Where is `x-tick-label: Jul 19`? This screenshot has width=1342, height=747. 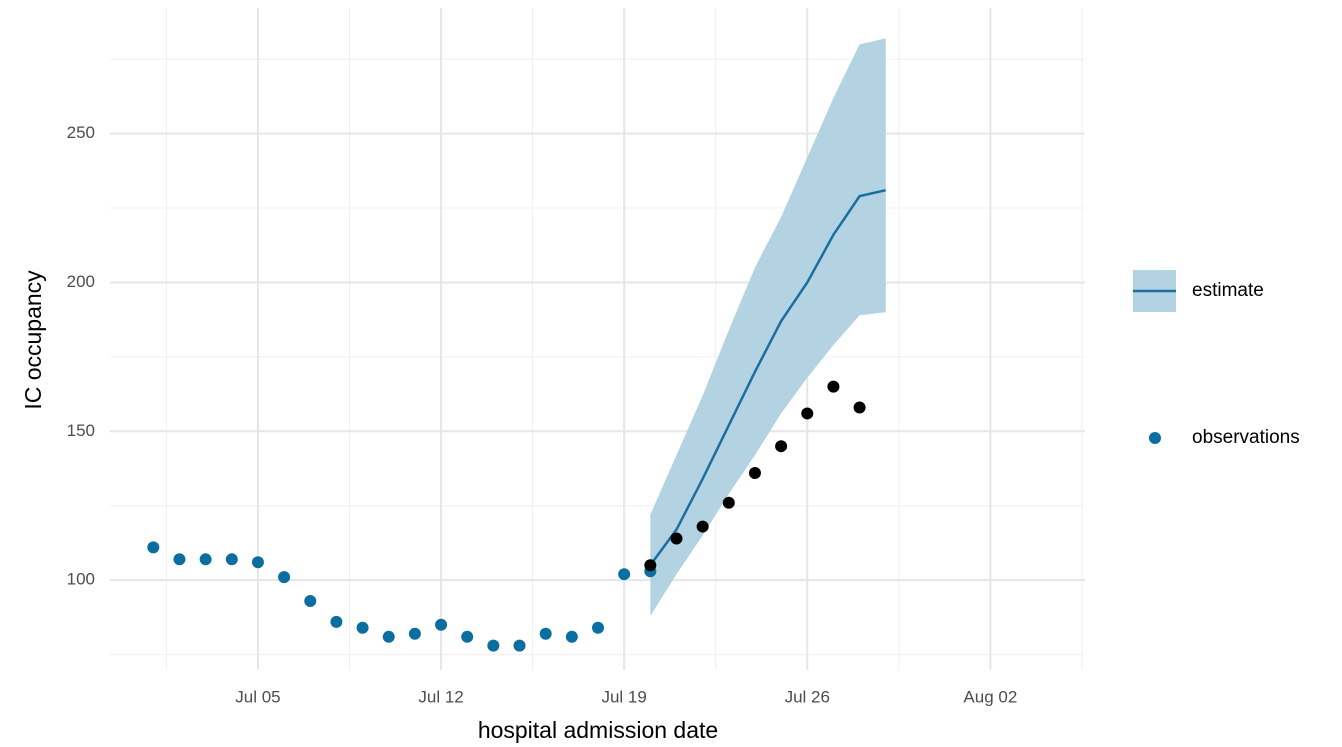 x-tick-label: Jul 19 is located at coordinates (623, 696).